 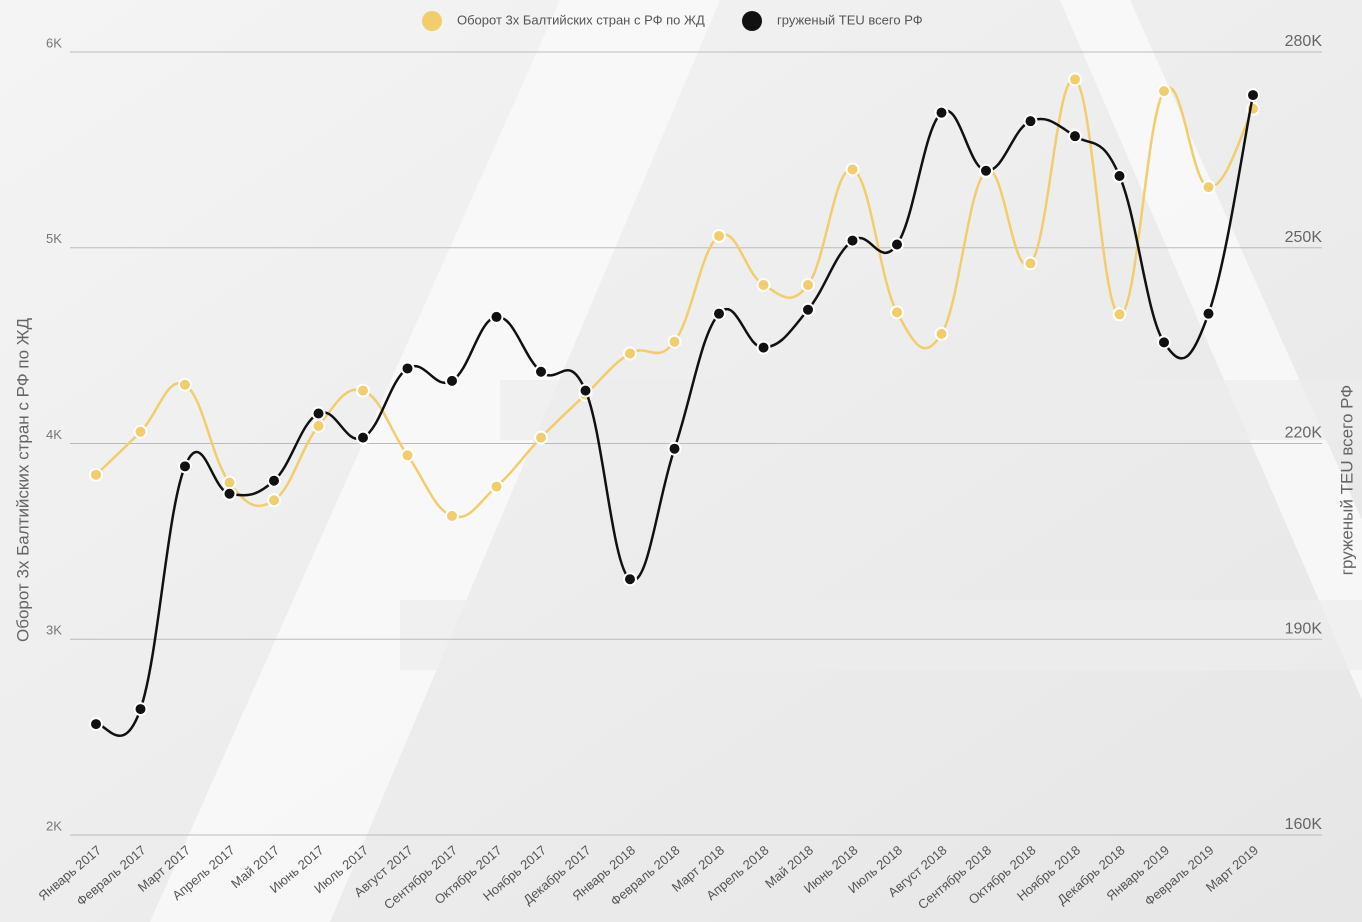 What do you see at coordinates (54, 42) in the screenshot?
I see `y-tick-label: 6K` at bounding box center [54, 42].